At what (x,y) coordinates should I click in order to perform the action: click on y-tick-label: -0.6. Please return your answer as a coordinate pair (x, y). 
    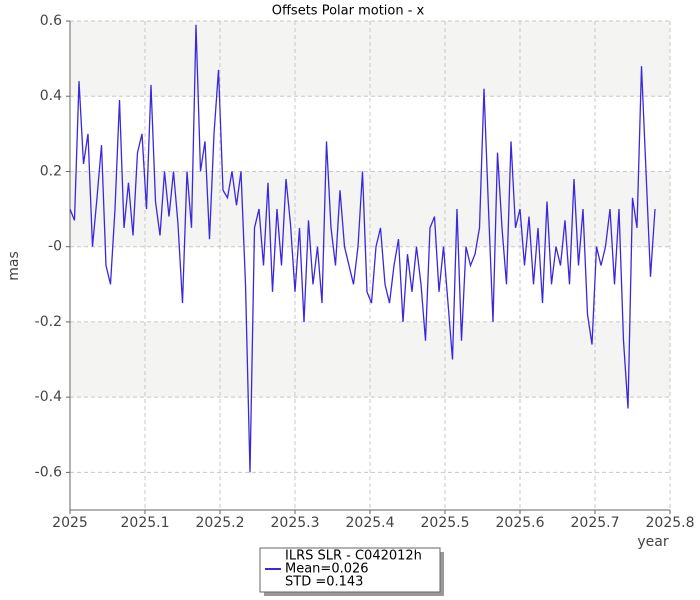
    Looking at the image, I should click on (48, 472).